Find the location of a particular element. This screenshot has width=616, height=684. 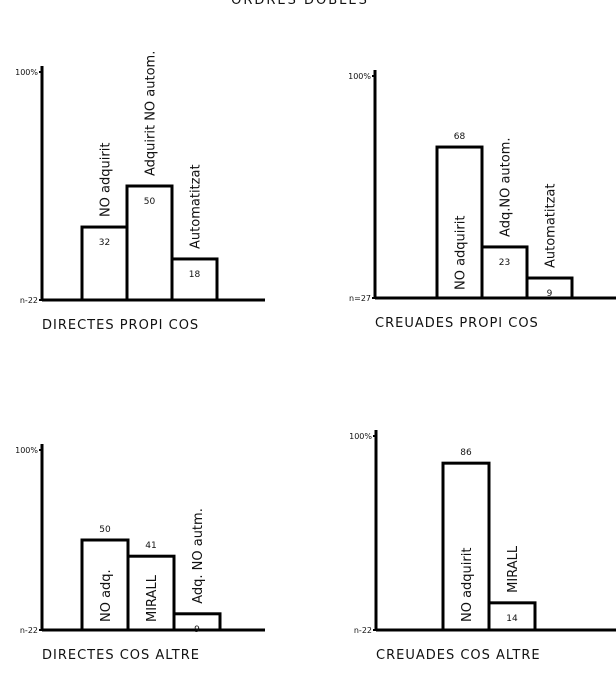

value-label: 14 is located at coordinates (512, 619).